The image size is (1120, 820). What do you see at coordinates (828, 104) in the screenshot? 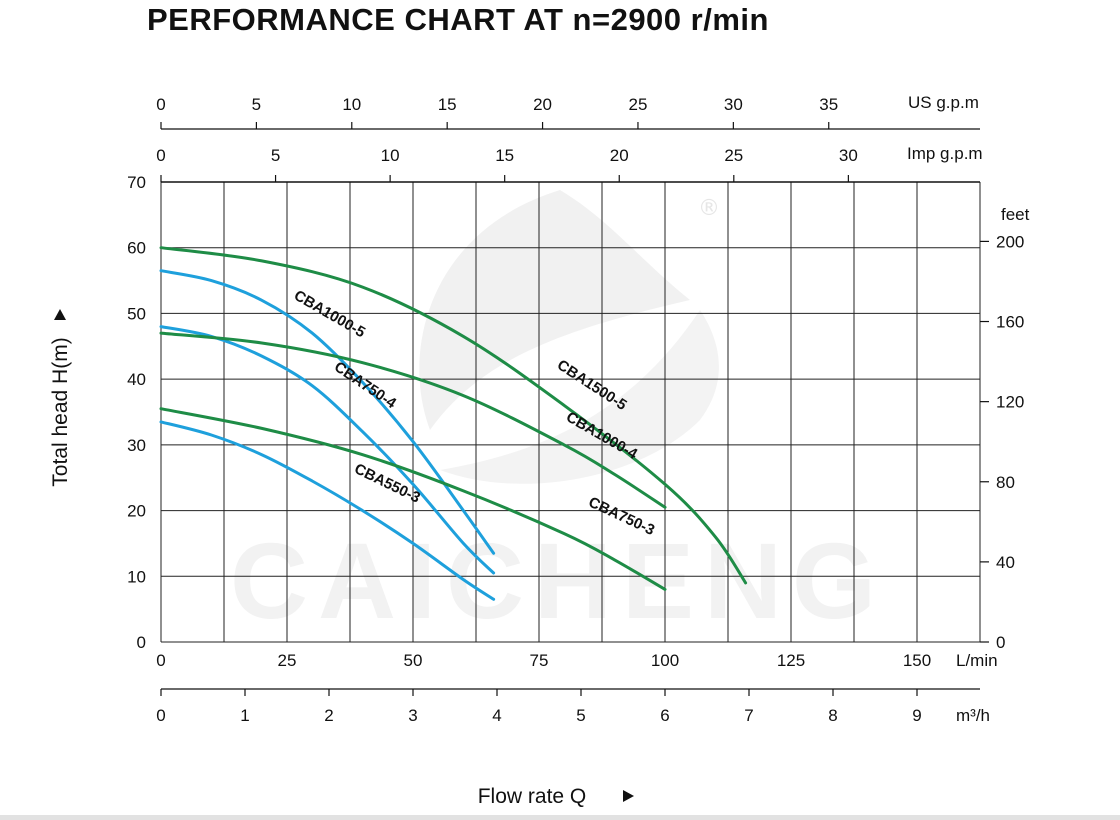
I see `us-gpm-tick-label: 35` at bounding box center [828, 104].